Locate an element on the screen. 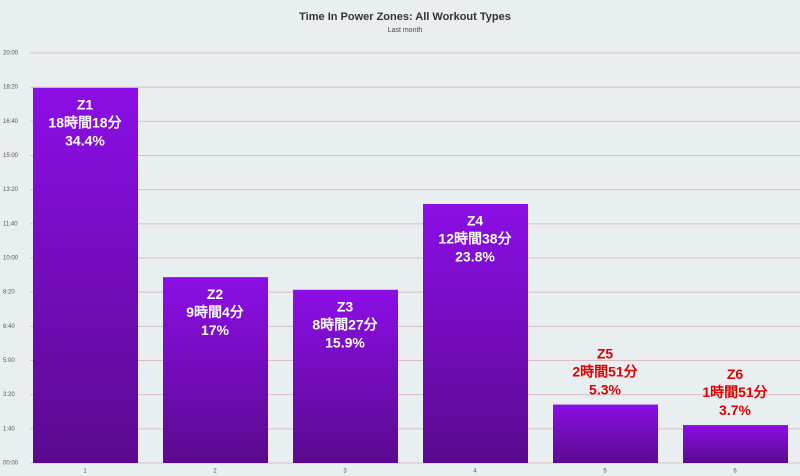 The height and width of the screenshot is (476, 800). percent-label: 15.9% is located at coordinates (345, 342).